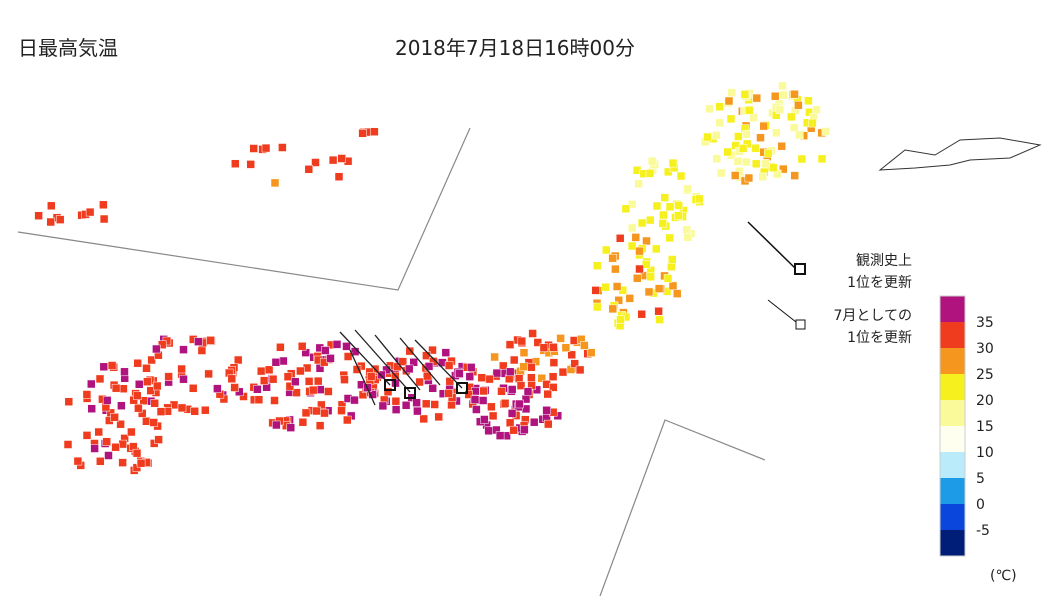 This screenshot has width=1060, height=600. What do you see at coordinates (426, 389) in the screenshot?
I see `record-marks` at bounding box center [426, 389].